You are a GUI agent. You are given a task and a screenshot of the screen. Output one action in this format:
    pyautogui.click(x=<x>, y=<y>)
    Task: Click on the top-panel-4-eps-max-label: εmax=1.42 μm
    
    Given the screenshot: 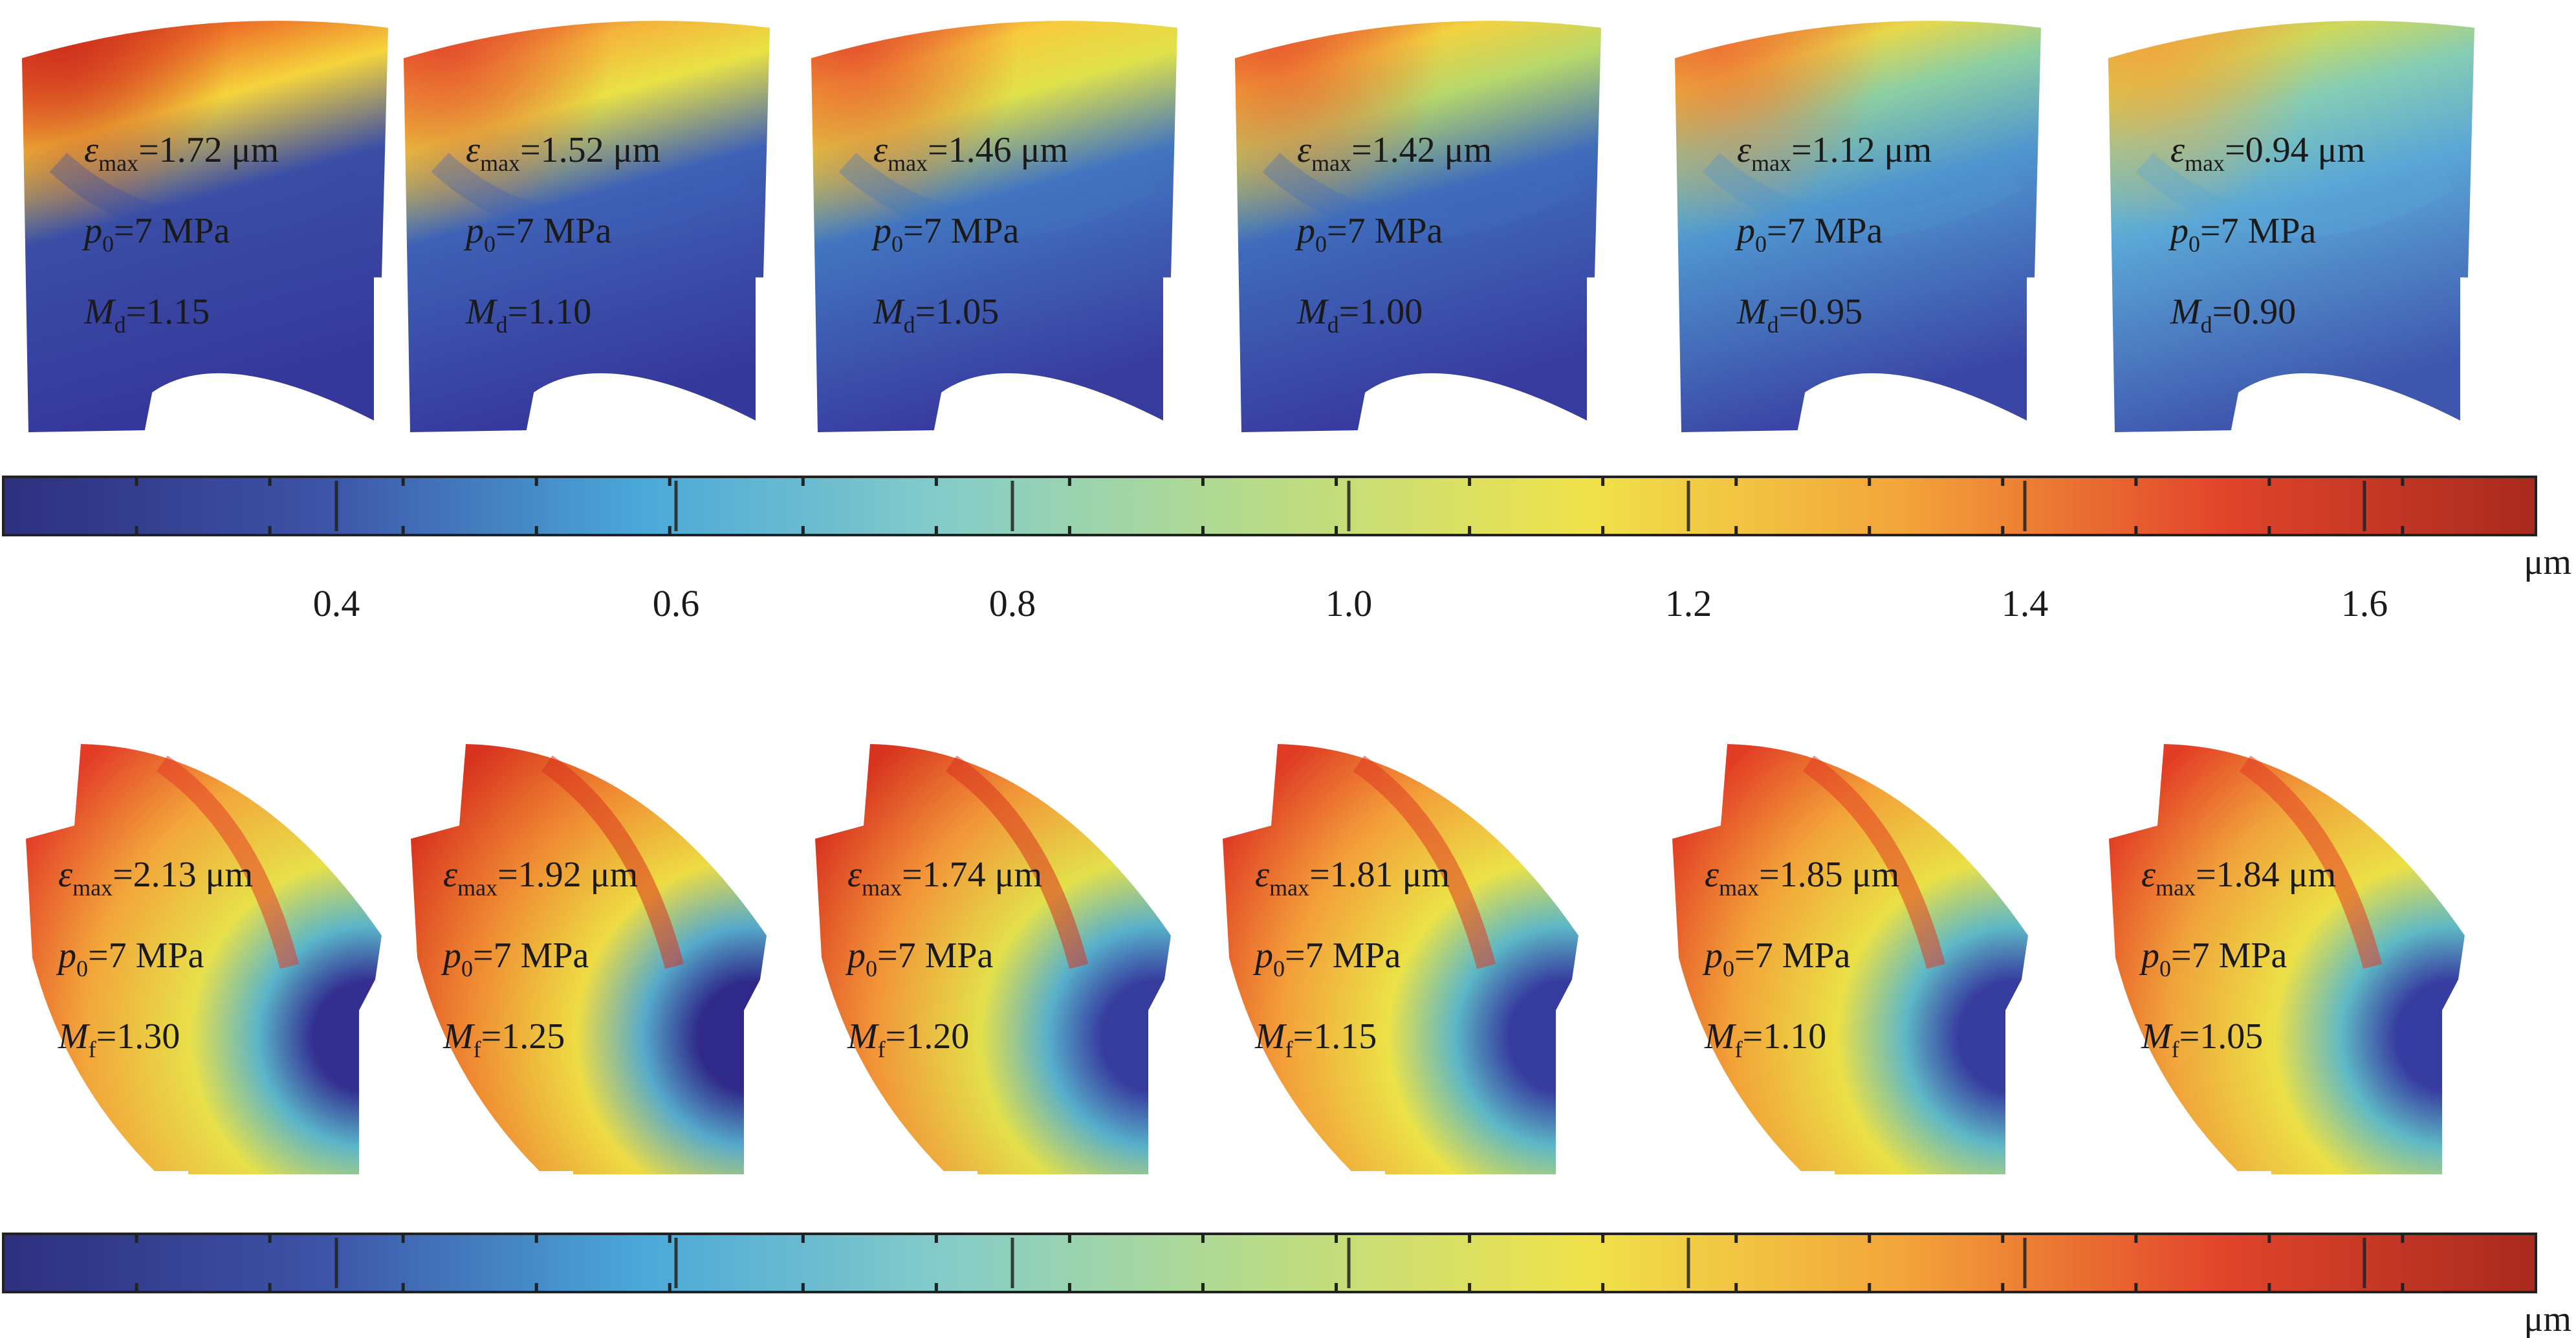 What is the action you would take?
    pyautogui.click(x=1395, y=153)
    